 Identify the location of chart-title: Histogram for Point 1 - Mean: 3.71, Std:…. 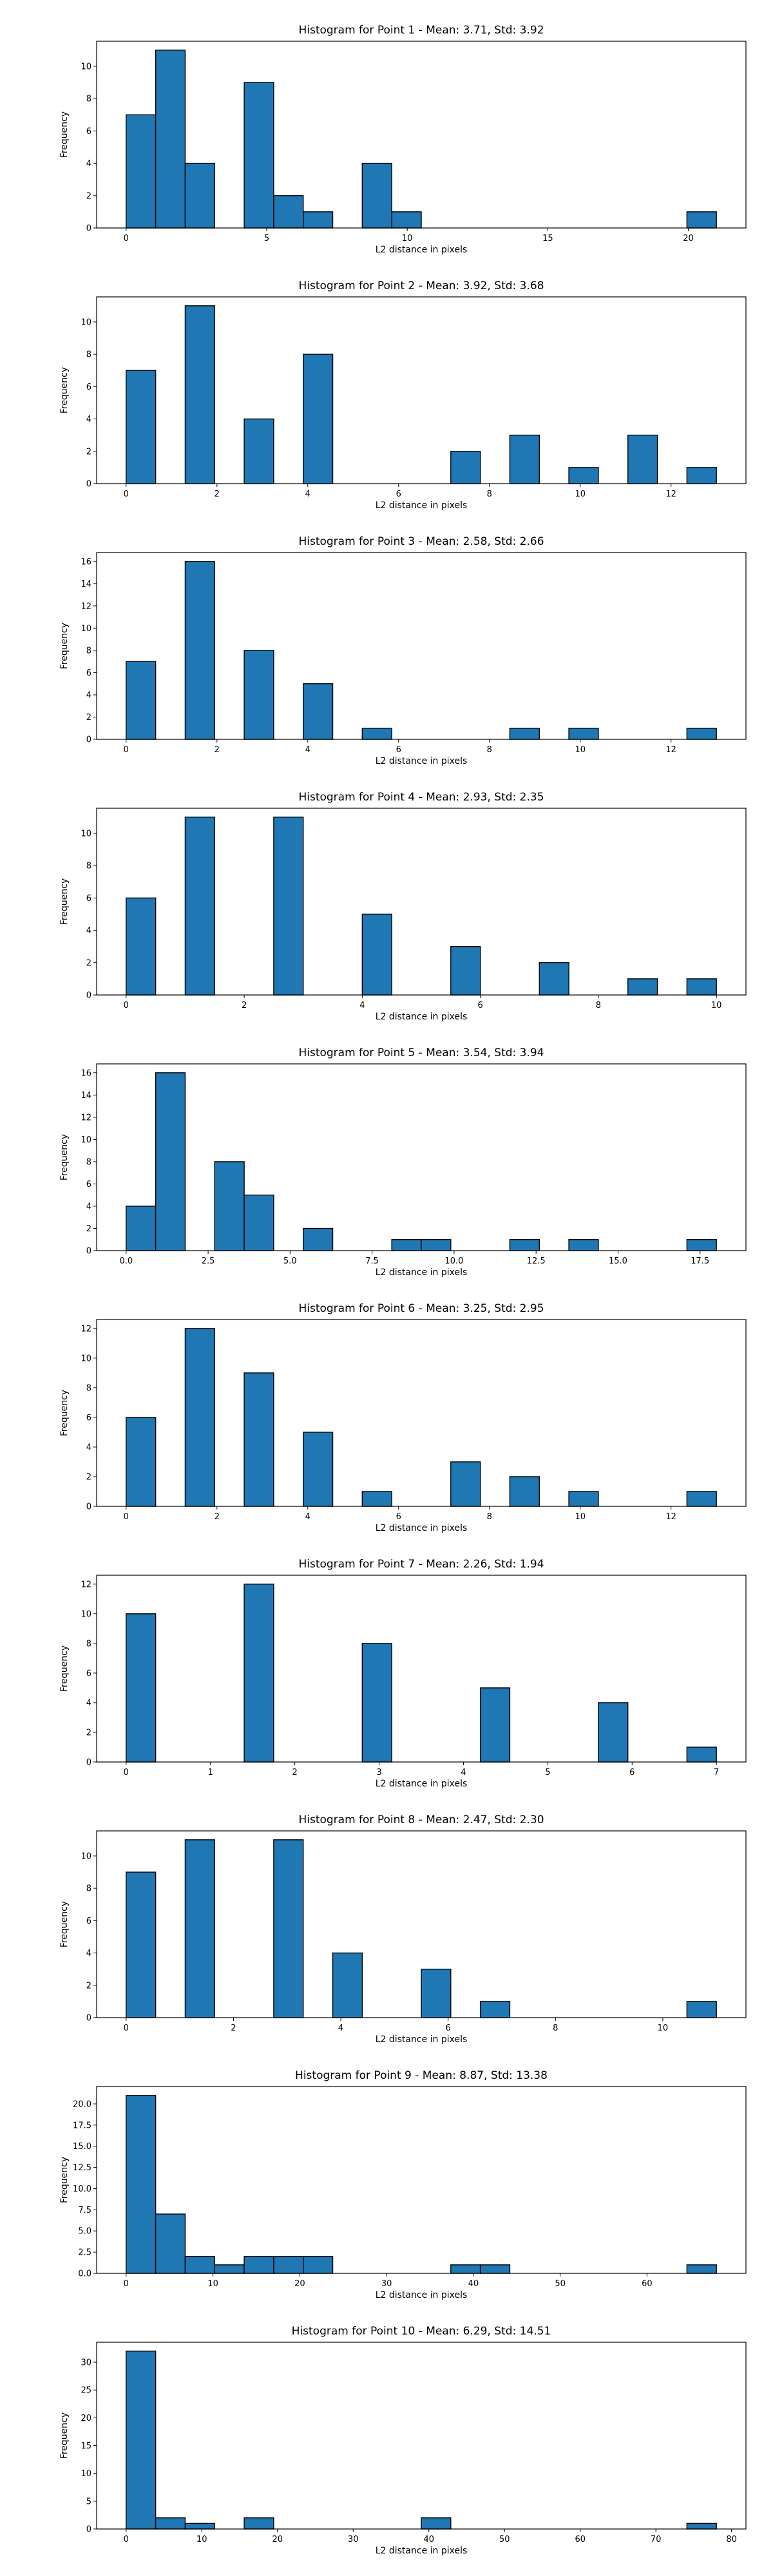
(421, 30).